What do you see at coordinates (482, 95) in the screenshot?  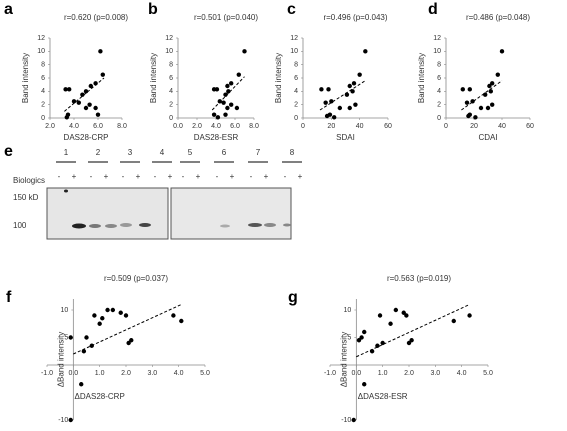 I see `trendline` at bounding box center [482, 95].